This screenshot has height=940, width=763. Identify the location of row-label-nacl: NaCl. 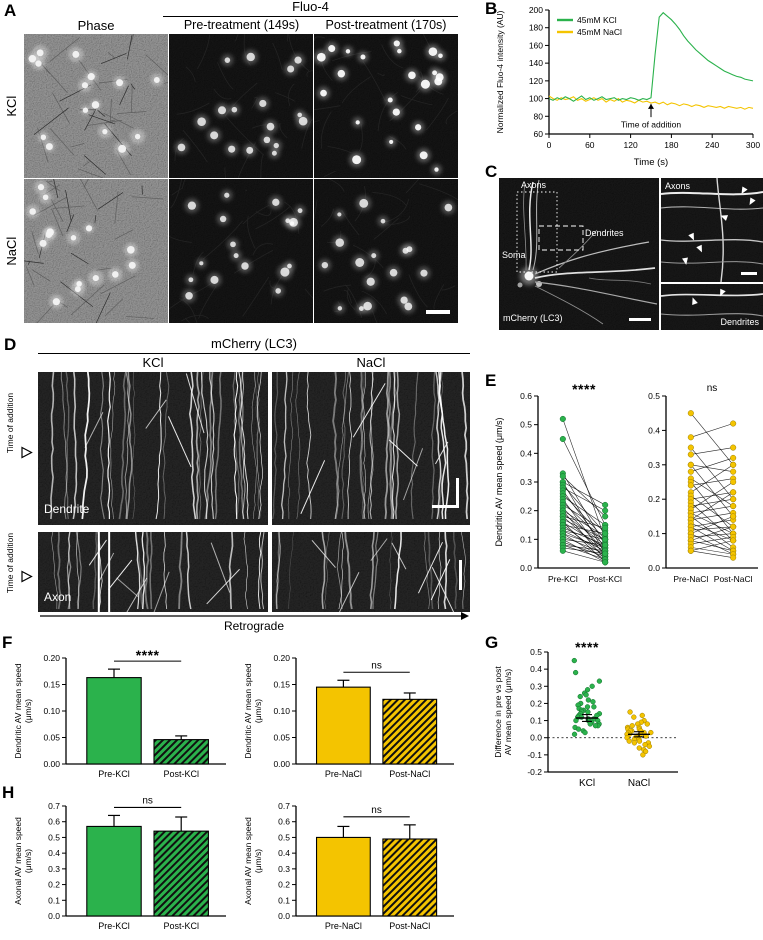
(11, 251).